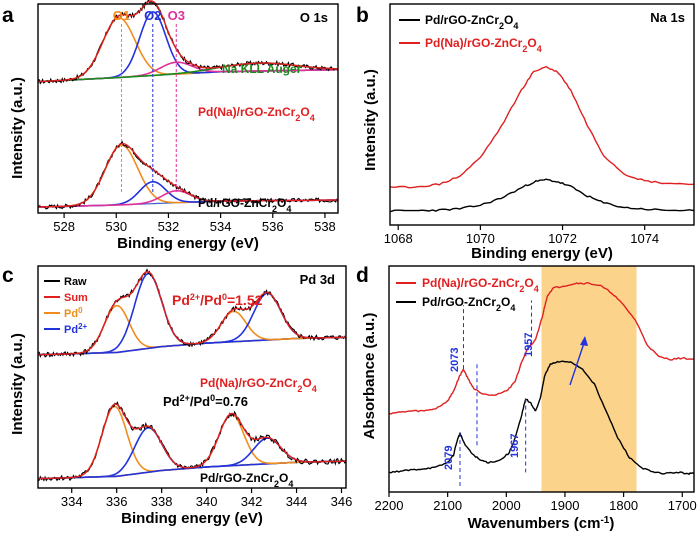  I want to click on x-tick-label: 536, so click(273, 226).